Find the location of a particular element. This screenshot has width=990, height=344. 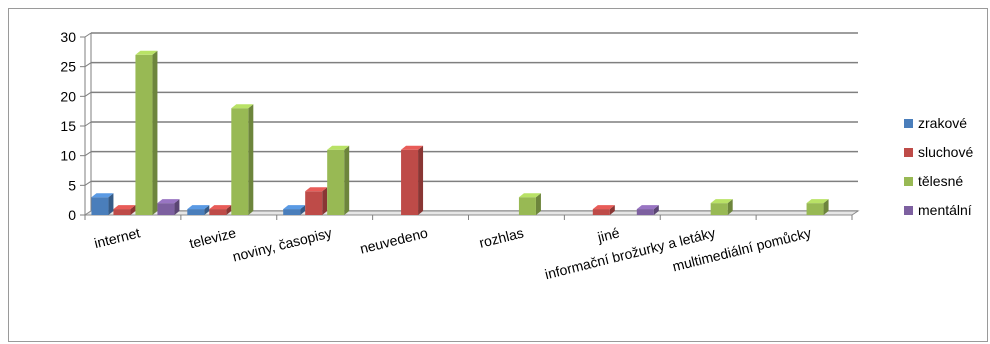

bar-sluchové-internet is located at coordinates (124, 210).